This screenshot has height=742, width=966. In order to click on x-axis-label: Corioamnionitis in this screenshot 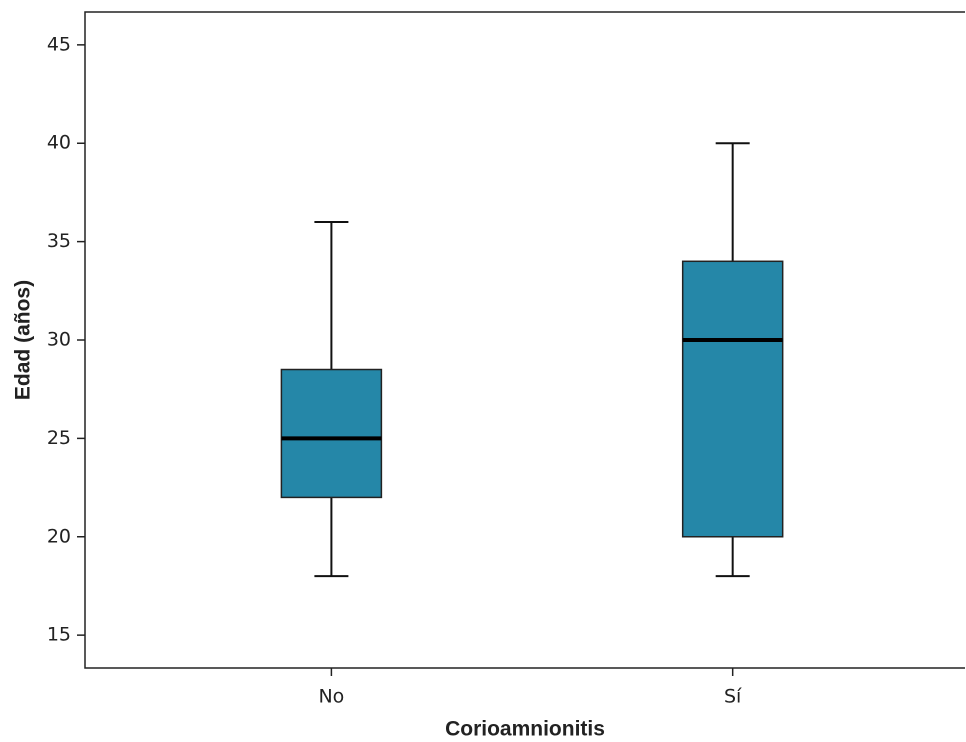, I will do `click(525, 729)`.